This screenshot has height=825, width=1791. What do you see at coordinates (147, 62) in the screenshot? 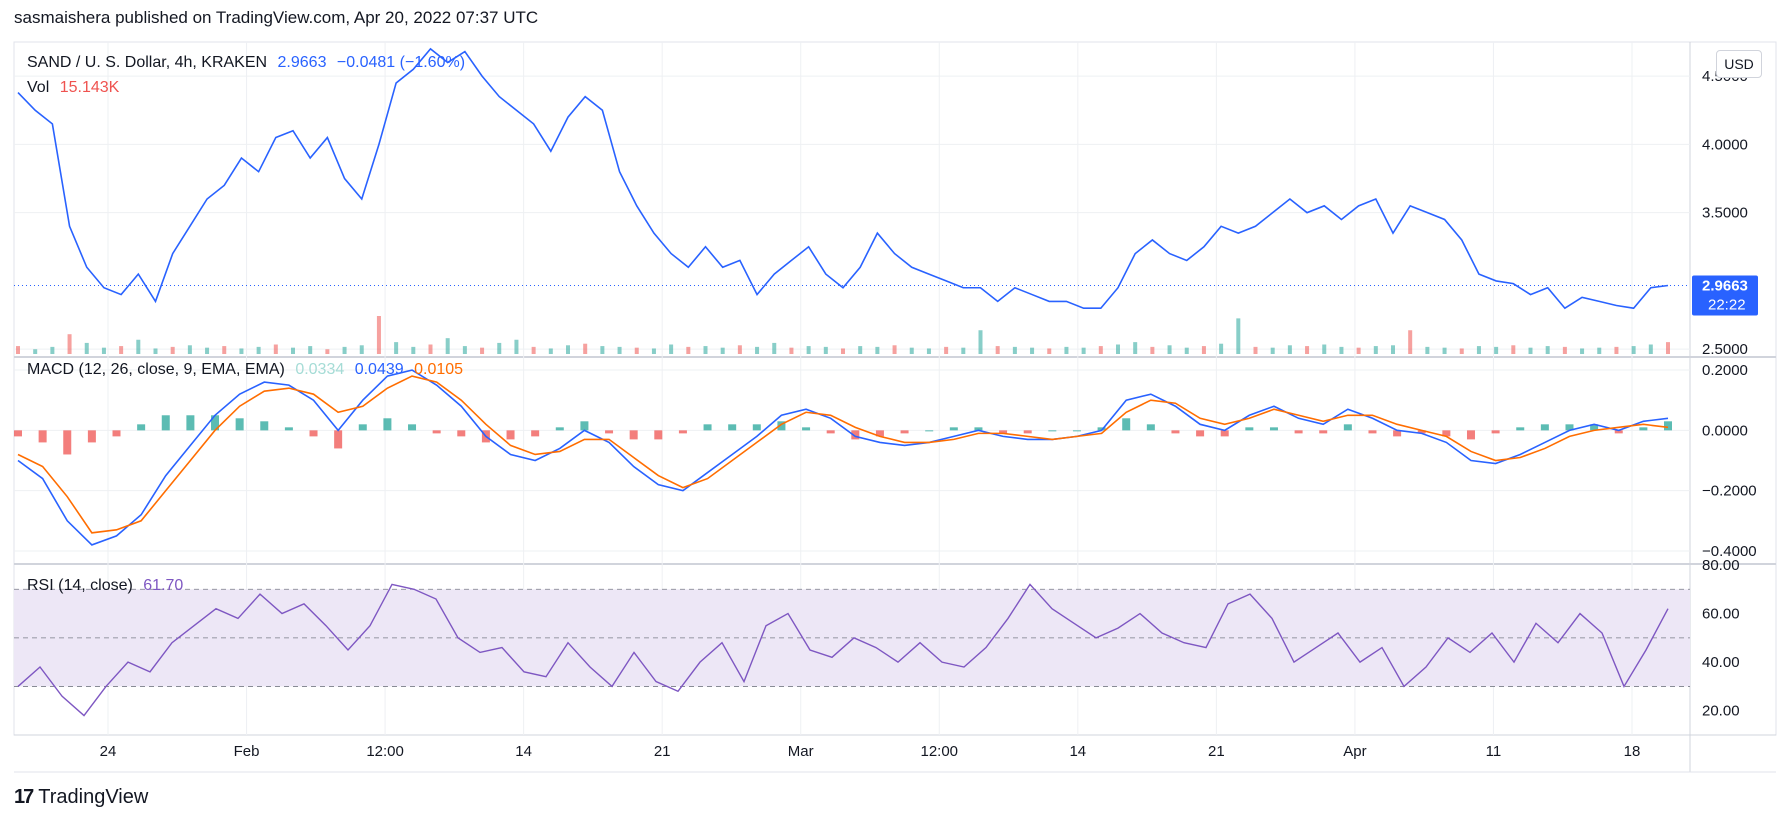
I see `symbol-label: SAND / U. S. Dollar, 4h, KRAKEN` at bounding box center [147, 62].